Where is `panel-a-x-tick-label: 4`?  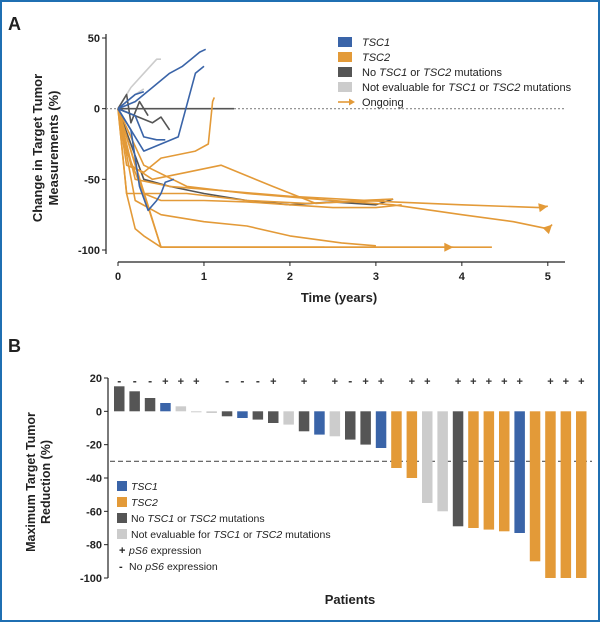
panel-a-x-tick-label: 4 is located at coordinates (462, 277).